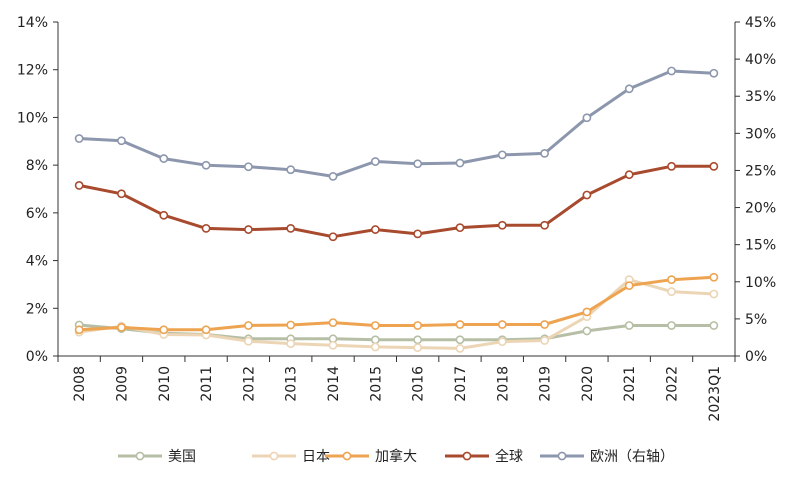 This screenshot has width=807, height=485. I want to click on x-tick-label: 2018, so click(503, 384).